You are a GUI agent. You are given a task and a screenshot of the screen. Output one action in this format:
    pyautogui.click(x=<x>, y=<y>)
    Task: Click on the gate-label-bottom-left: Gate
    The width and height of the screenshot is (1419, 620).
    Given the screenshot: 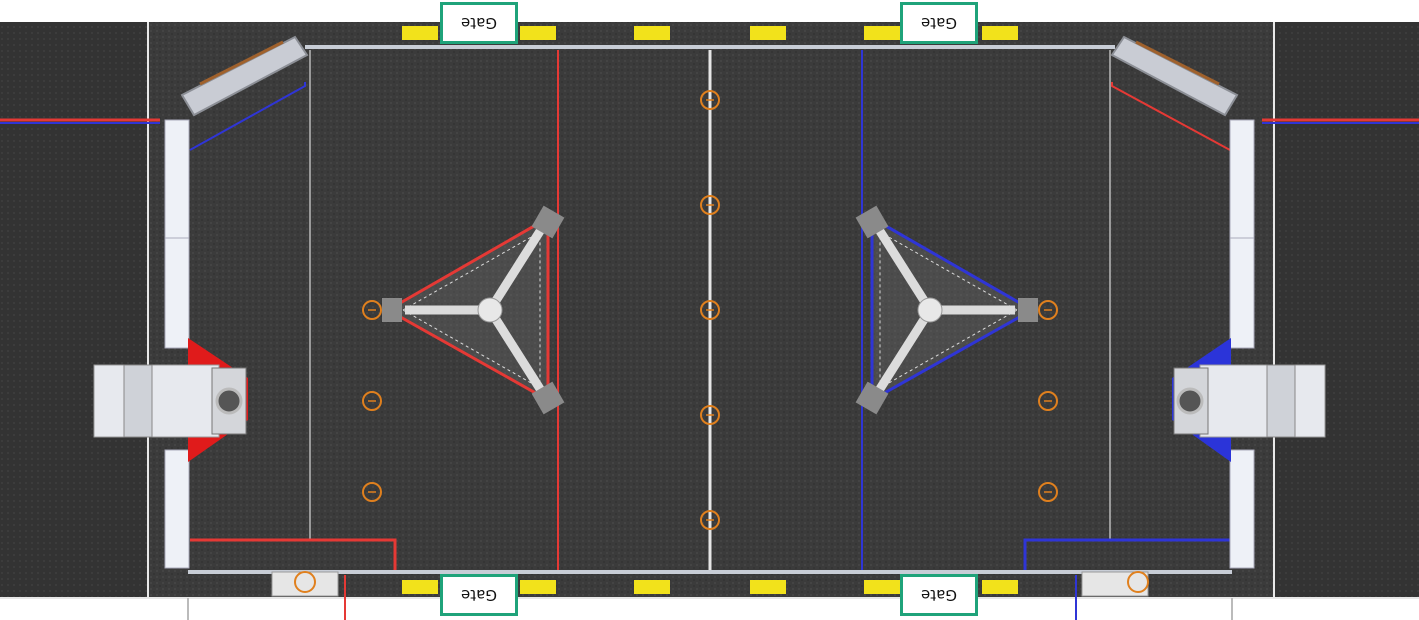 What is the action you would take?
    pyautogui.click(x=479, y=595)
    